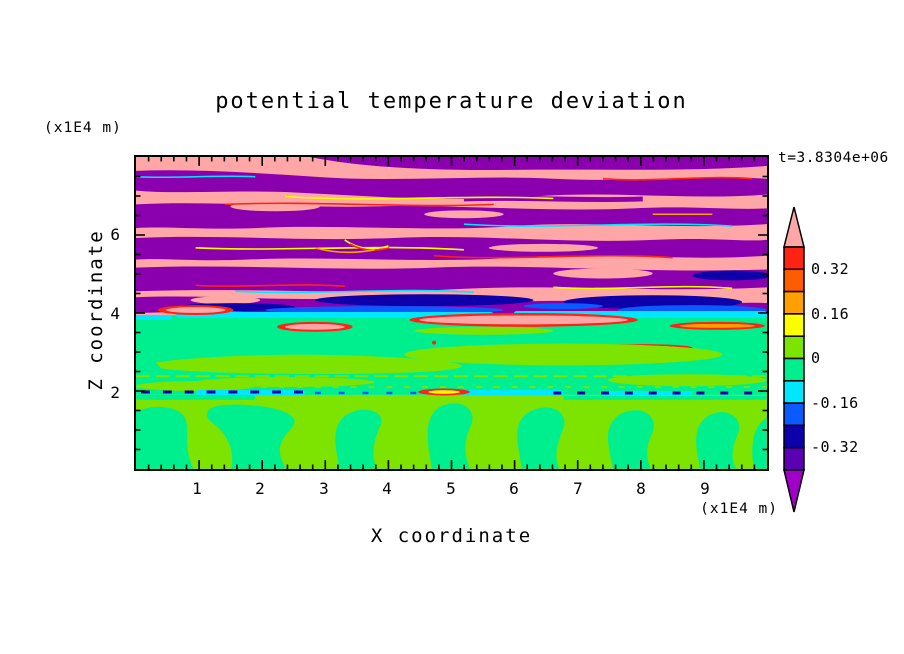 Image resolution: width=904 pixels, height=654 pixels. What do you see at coordinates (260, 488) in the screenshot?
I see `x-tick-label-2: 2` at bounding box center [260, 488].